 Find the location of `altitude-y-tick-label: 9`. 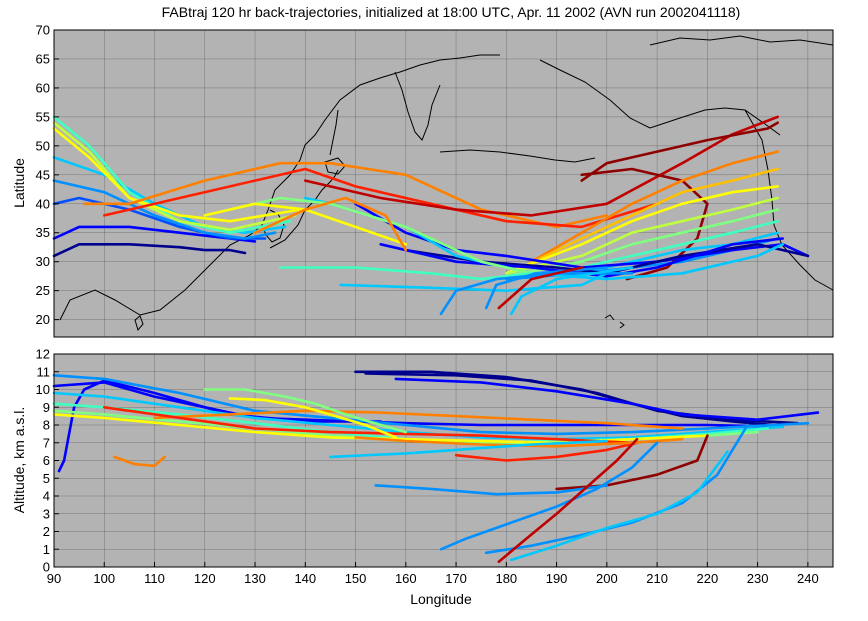

altitude-y-tick-label: 9 is located at coordinates (46, 407).